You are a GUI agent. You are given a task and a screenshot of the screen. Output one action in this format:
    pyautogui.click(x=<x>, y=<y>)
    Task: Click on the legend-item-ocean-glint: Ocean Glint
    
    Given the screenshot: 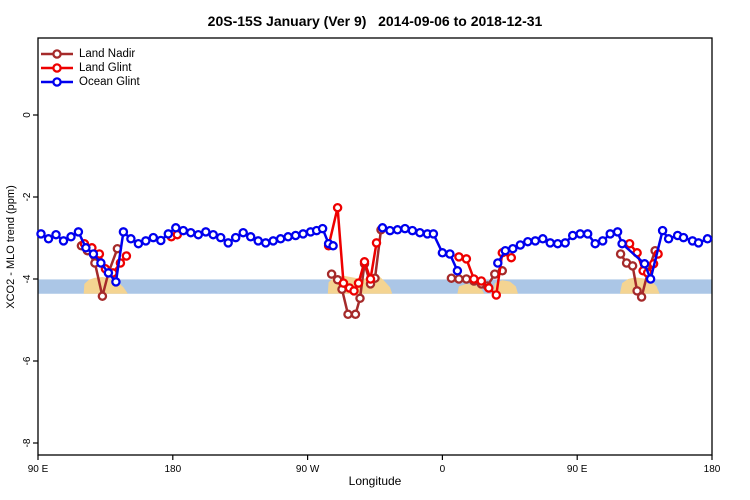 What is the action you would take?
    pyautogui.click(x=90, y=82)
    